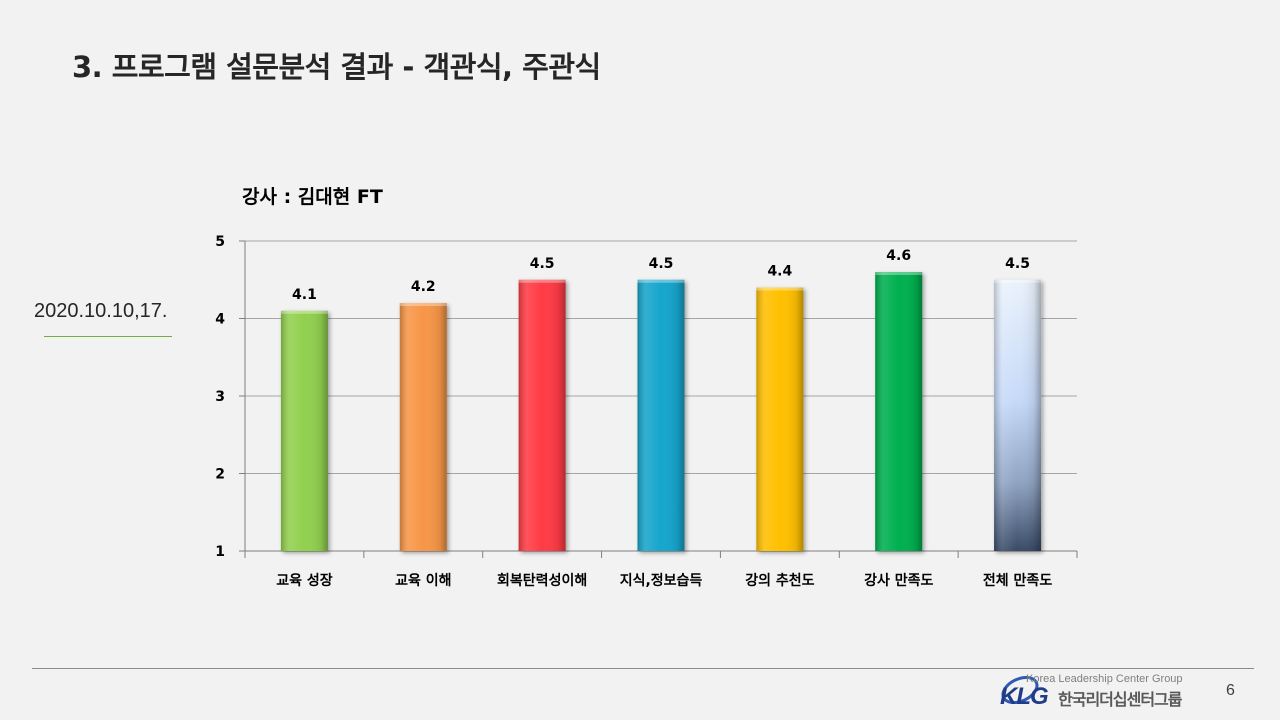 The width and height of the screenshot is (1280, 720). Describe the element at coordinates (542, 580) in the screenshot. I see `category-label: 회복탄력성이해` at that location.